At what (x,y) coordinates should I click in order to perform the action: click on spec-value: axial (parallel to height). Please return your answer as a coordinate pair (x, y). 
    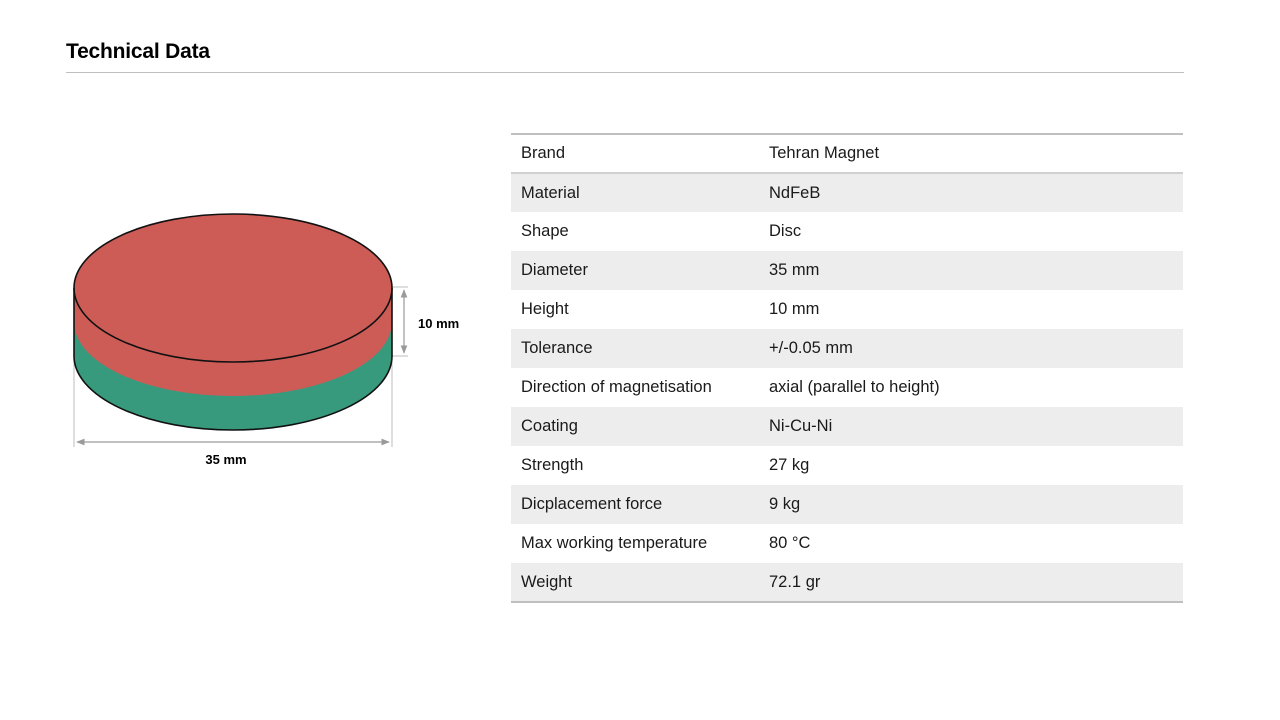
    Looking at the image, I should click on (854, 387).